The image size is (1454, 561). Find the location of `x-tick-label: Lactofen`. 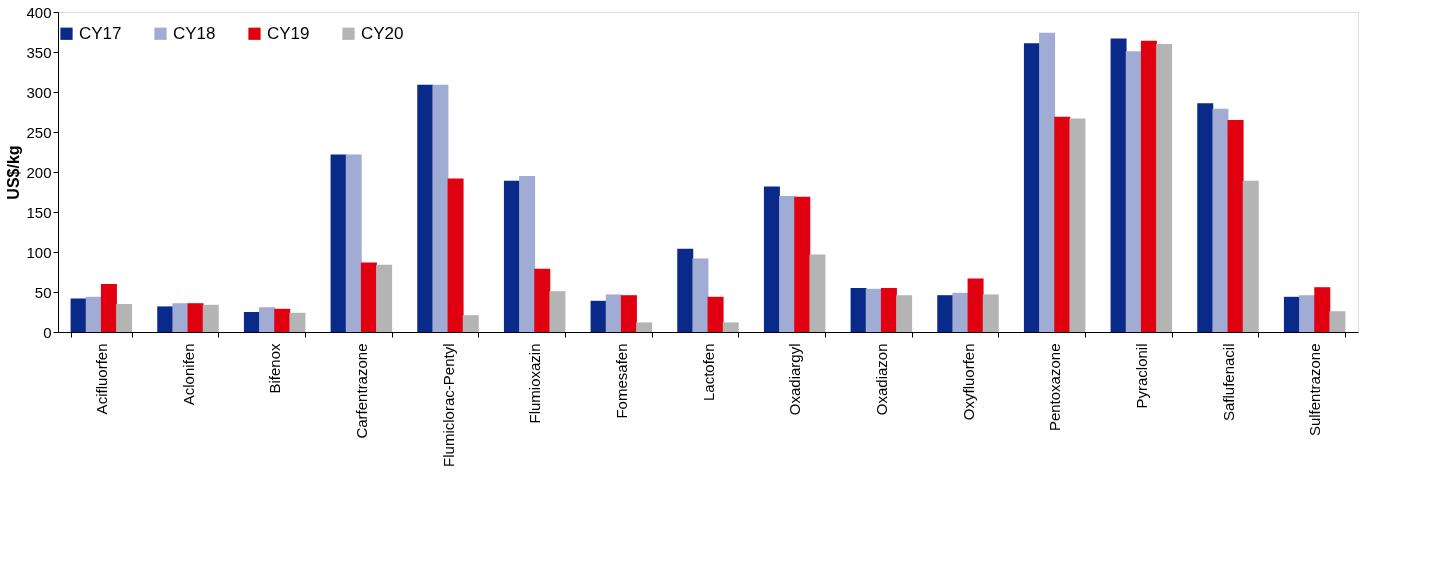

x-tick-label: Lactofen is located at coordinates (708, 372).